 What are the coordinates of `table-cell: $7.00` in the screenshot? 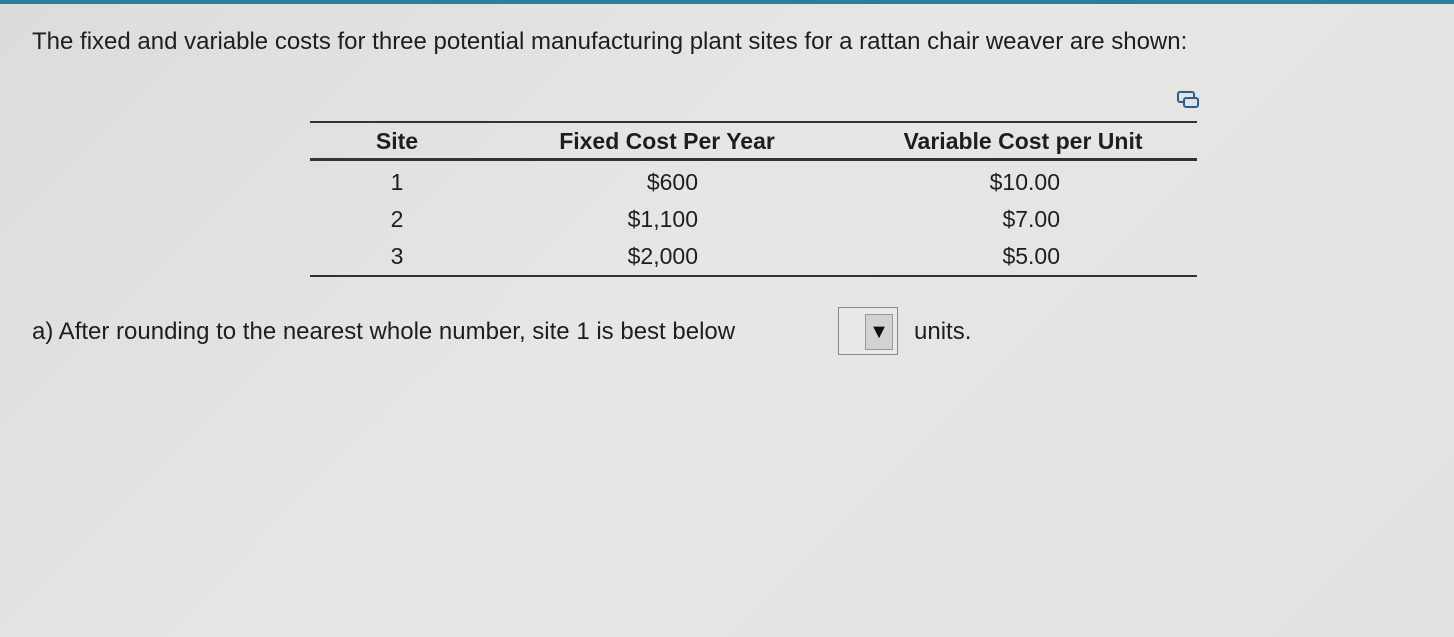 It's located at (1031, 219).